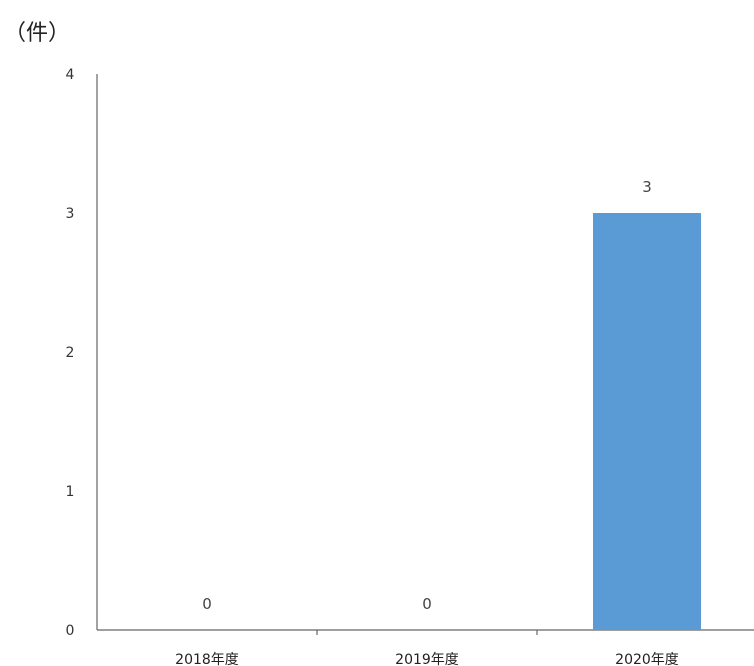 The height and width of the screenshot is (666, 754). I want to click on y-axis-unit-label: （件）, so click(37, 33).